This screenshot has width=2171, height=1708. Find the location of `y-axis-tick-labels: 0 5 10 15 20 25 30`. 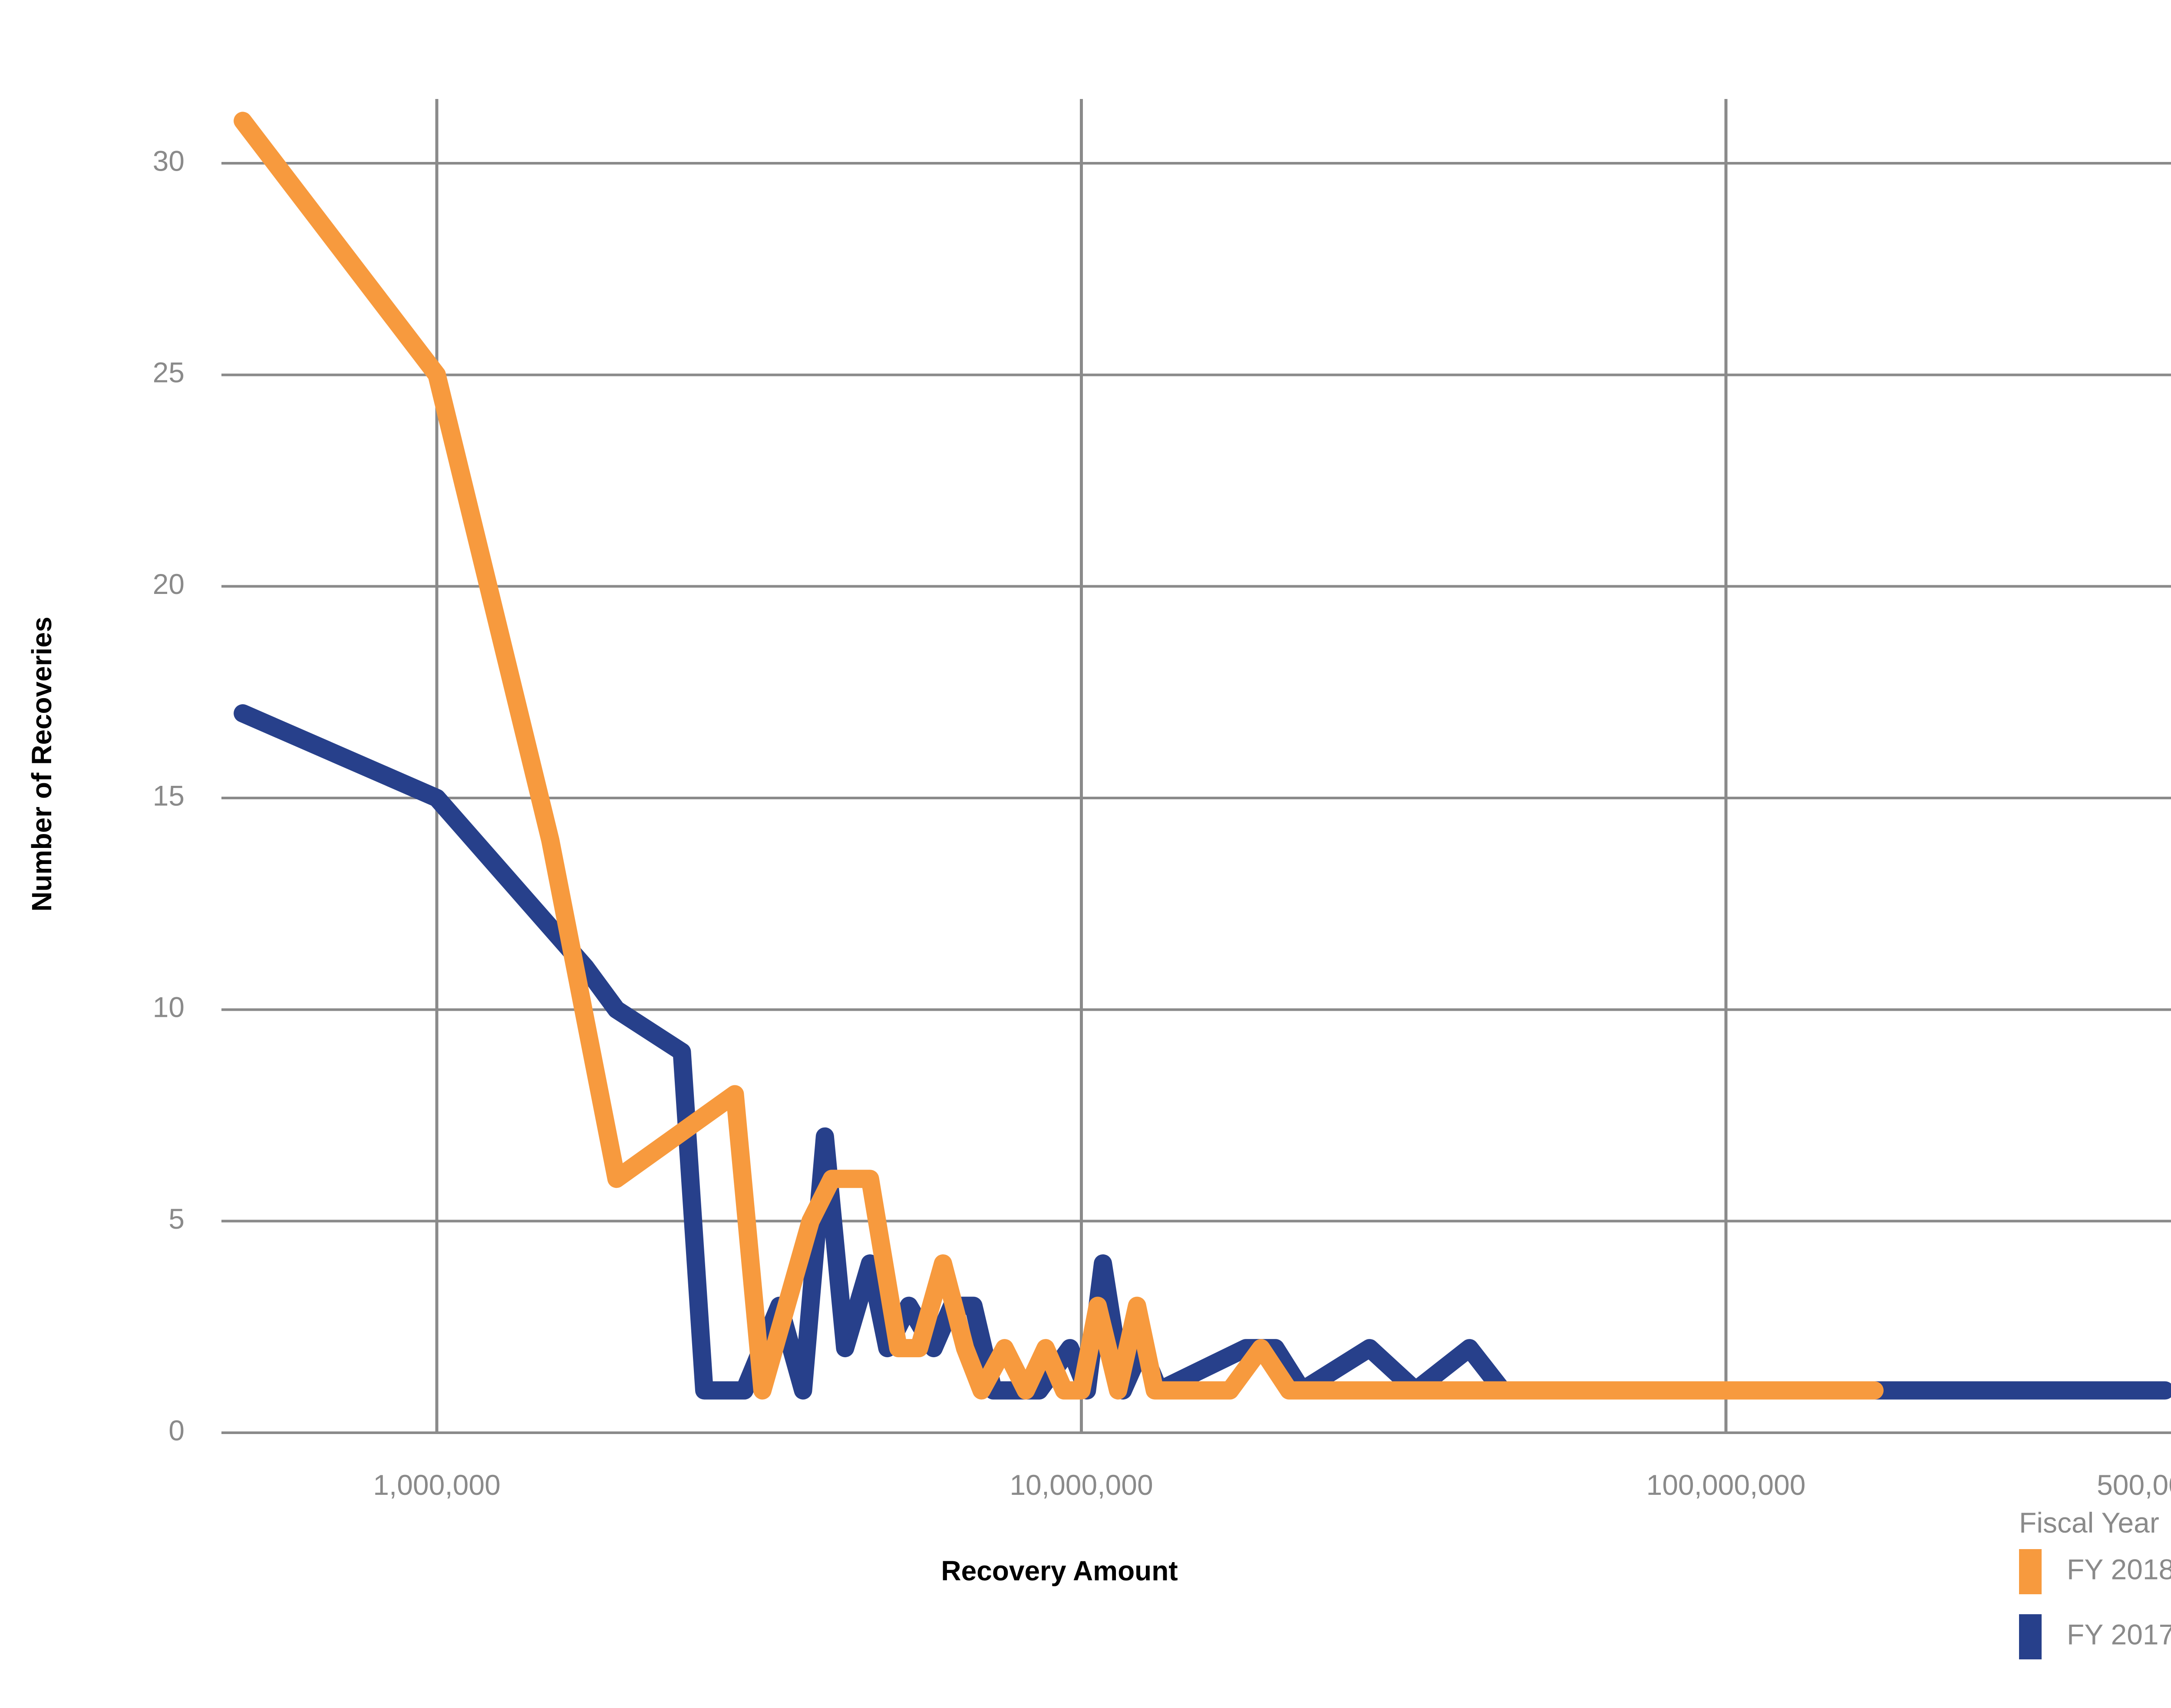

y-axis-tick-labels: 0 5 10 15 20 25 30 is located at coordinates (169, 795).